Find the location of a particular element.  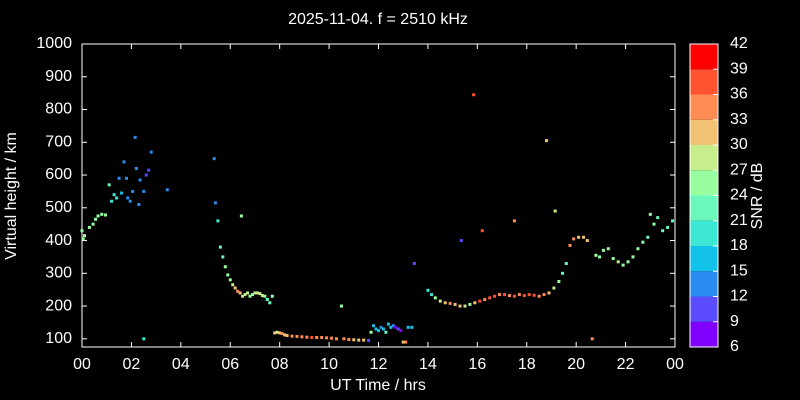

colorbar-tick-label: 42 is located at coordinates (739, 43).